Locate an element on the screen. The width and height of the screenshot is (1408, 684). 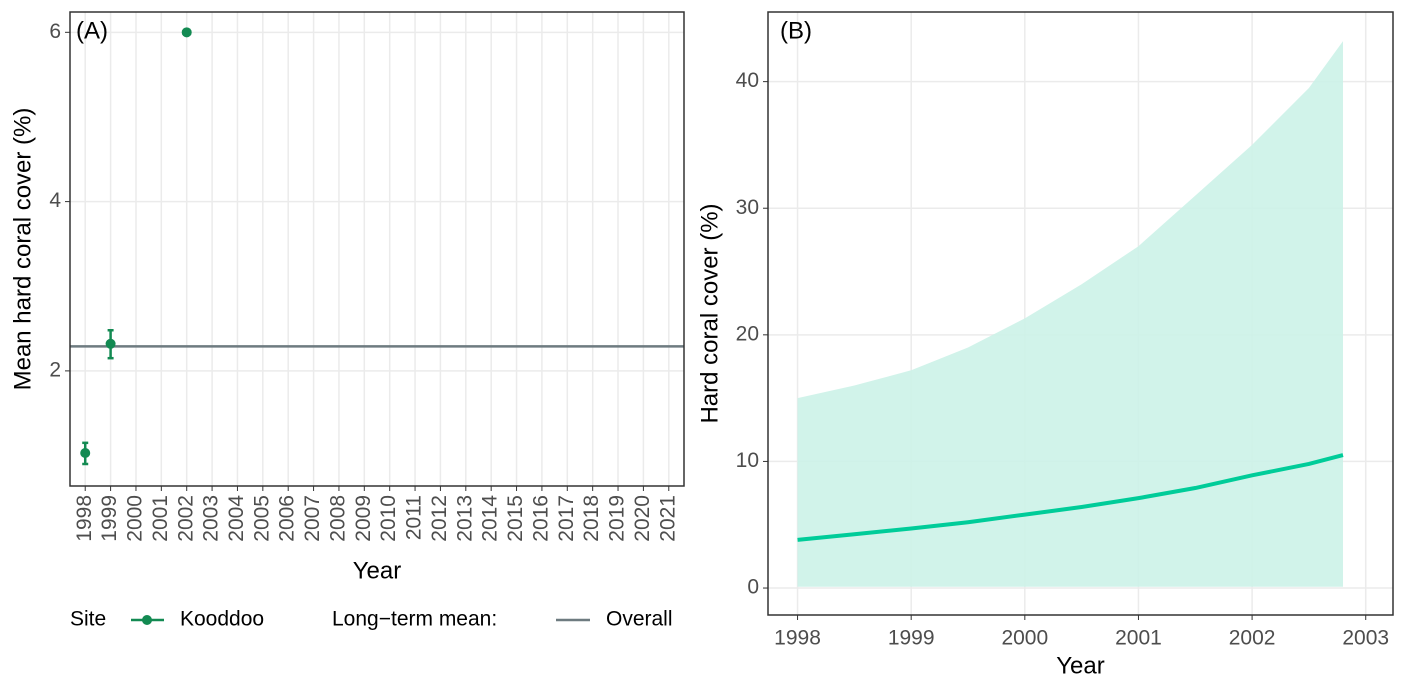
legend-key is located at coordinates (147, 620).